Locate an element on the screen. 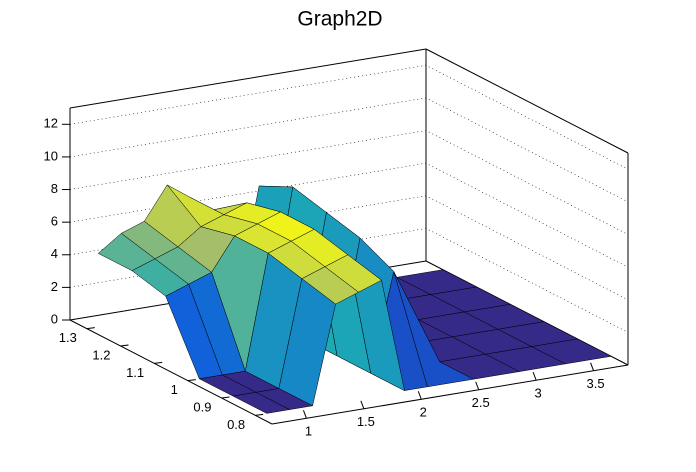 This screenshot has width=696, height=472. z-tick-label: 6 is located at coordinates (54, 221).